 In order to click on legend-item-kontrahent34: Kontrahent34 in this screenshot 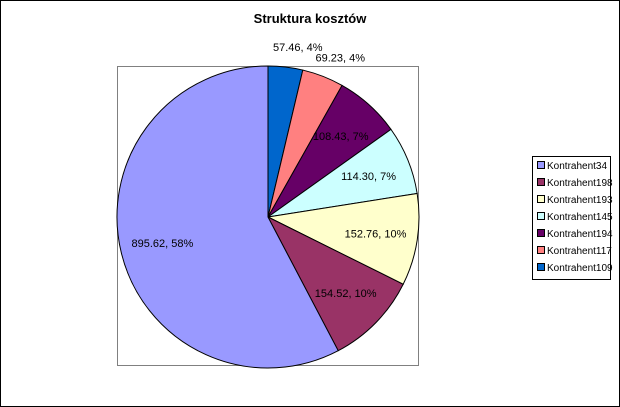, I will do `click(573, 166)`.